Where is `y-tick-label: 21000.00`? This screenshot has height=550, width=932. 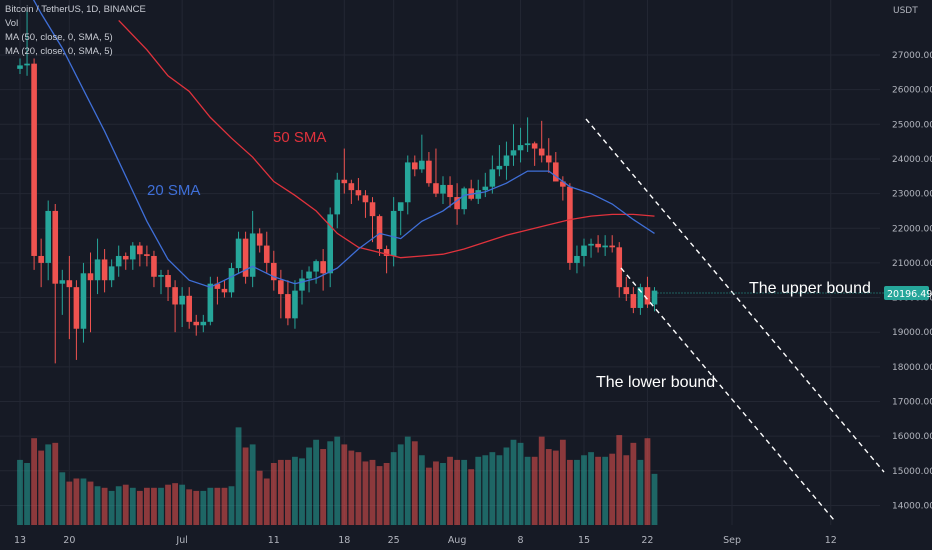
y-tick-label: 21000.00 is located at coordinates (912, 264).